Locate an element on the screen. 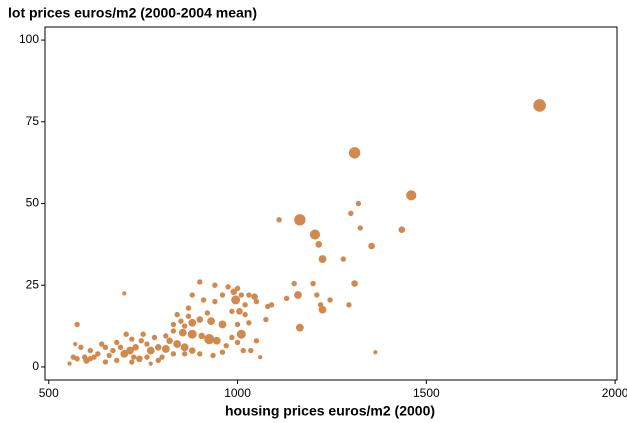  y-tick-label: 25 is located at coordinates (33, 284).